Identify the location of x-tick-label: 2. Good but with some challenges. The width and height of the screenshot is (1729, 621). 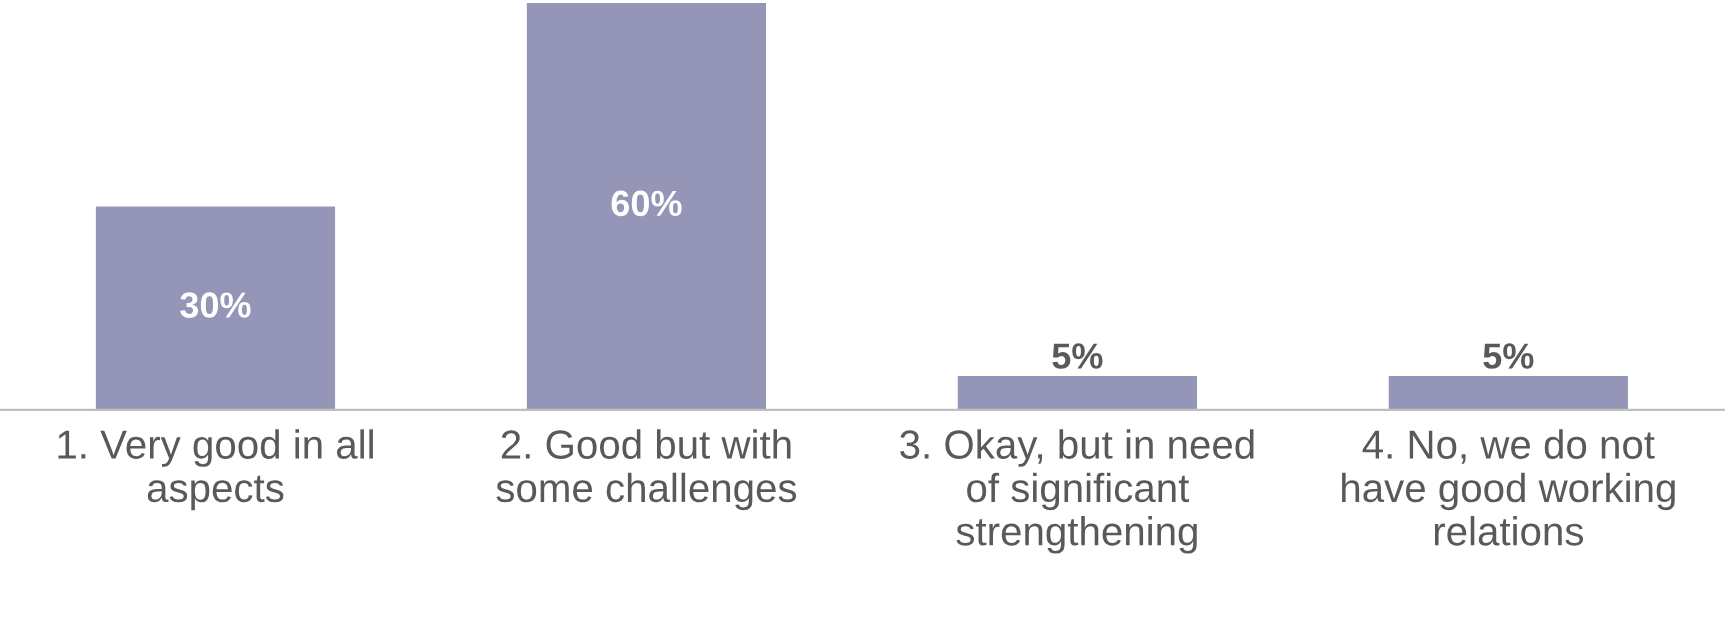
(646, 470).